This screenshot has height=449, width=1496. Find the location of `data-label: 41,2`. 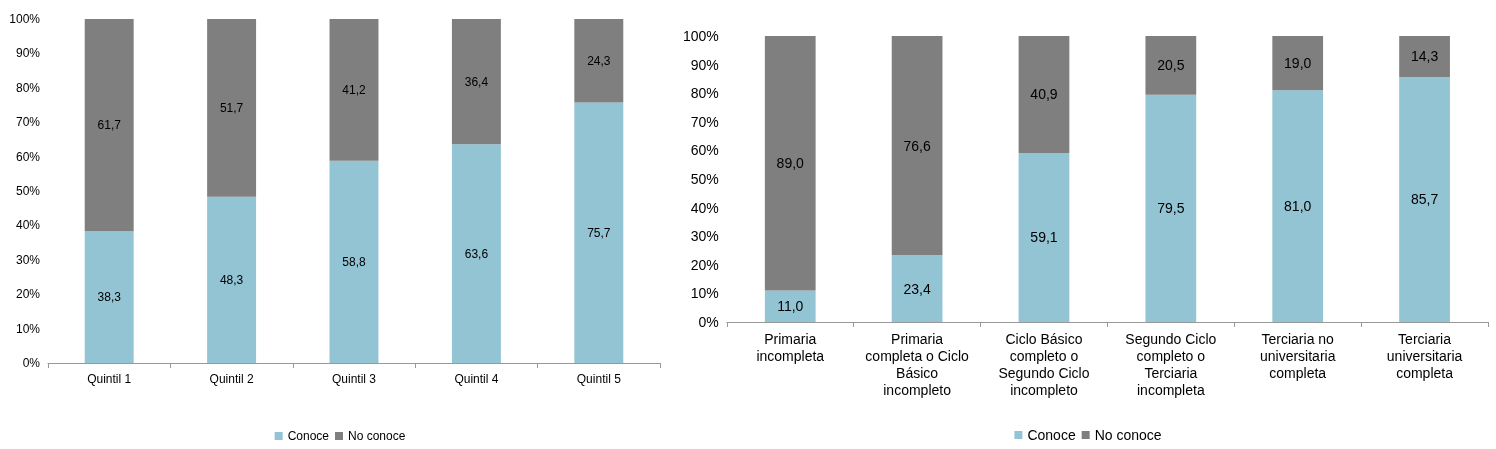

data-label: 41,2 is located at coordinates (354, 89).